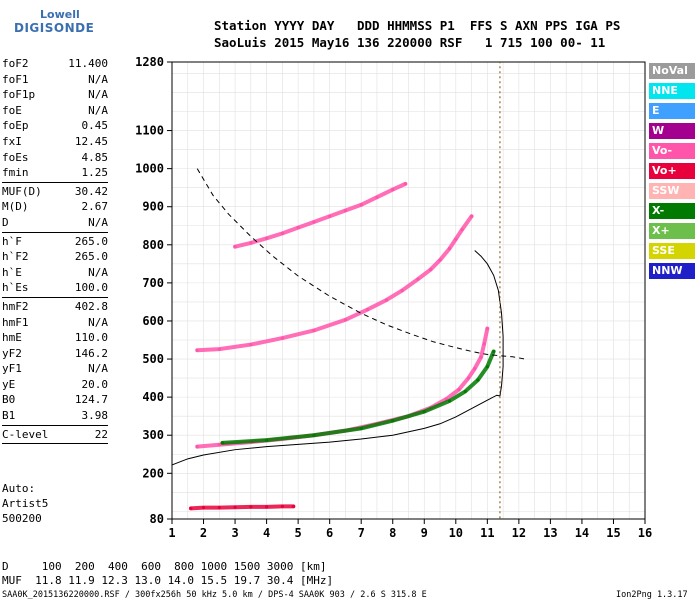  I want to click on legend-item: Vo+, so click(672, 171).